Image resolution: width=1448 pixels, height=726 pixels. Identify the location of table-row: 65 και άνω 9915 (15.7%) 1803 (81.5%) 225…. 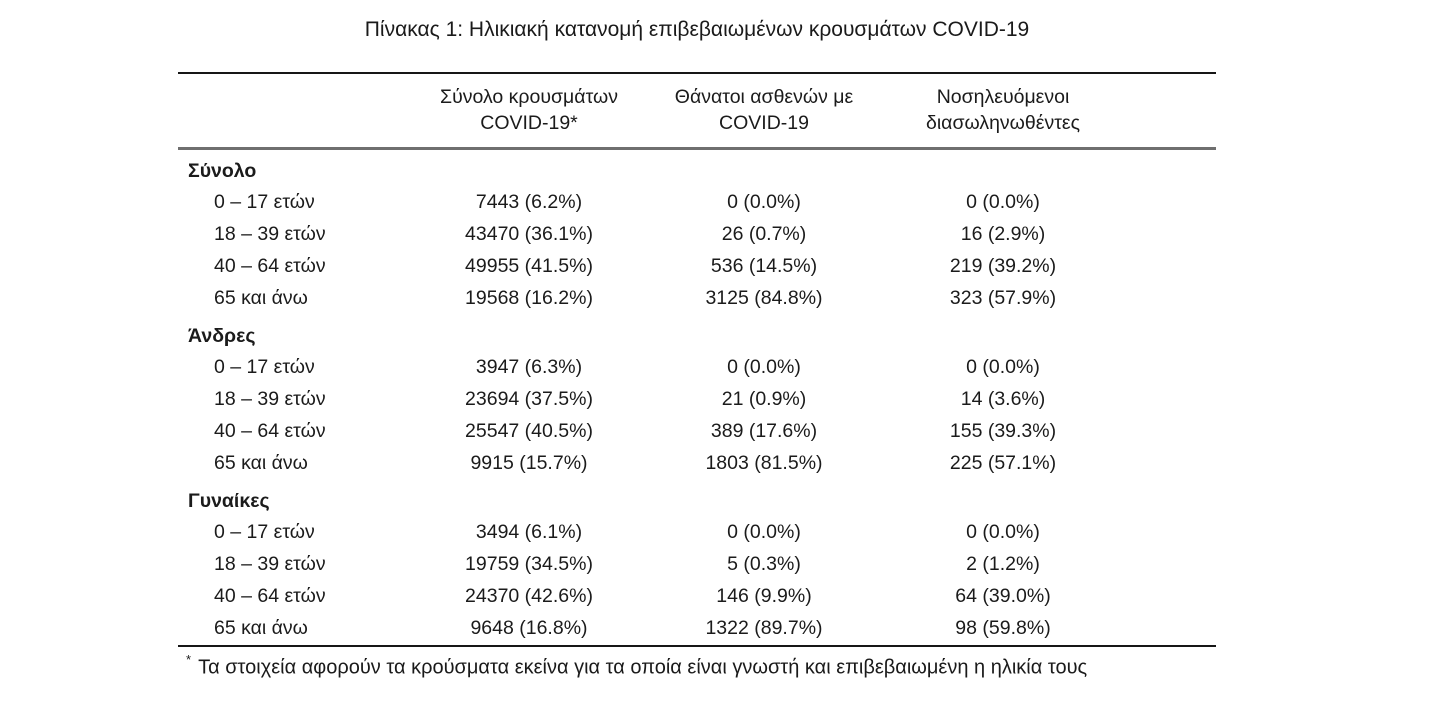
(697, 464).